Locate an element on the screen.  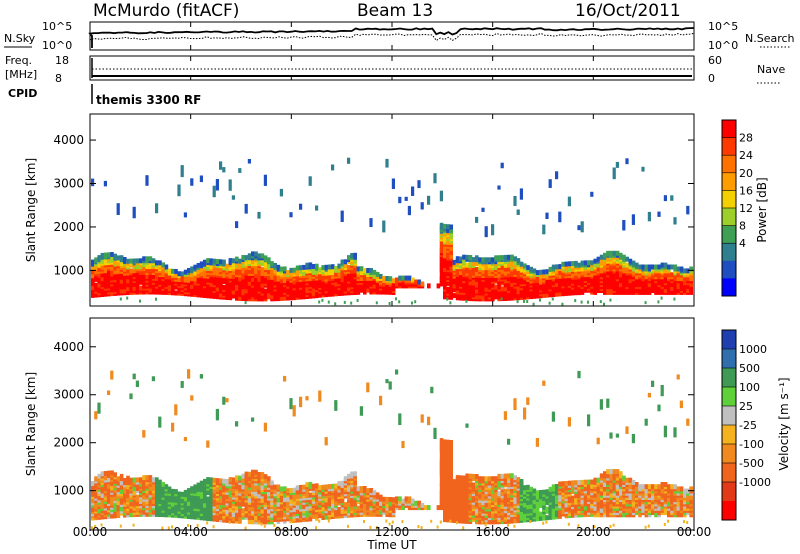
nave-label: Nave is located at coordinates (771, 69).